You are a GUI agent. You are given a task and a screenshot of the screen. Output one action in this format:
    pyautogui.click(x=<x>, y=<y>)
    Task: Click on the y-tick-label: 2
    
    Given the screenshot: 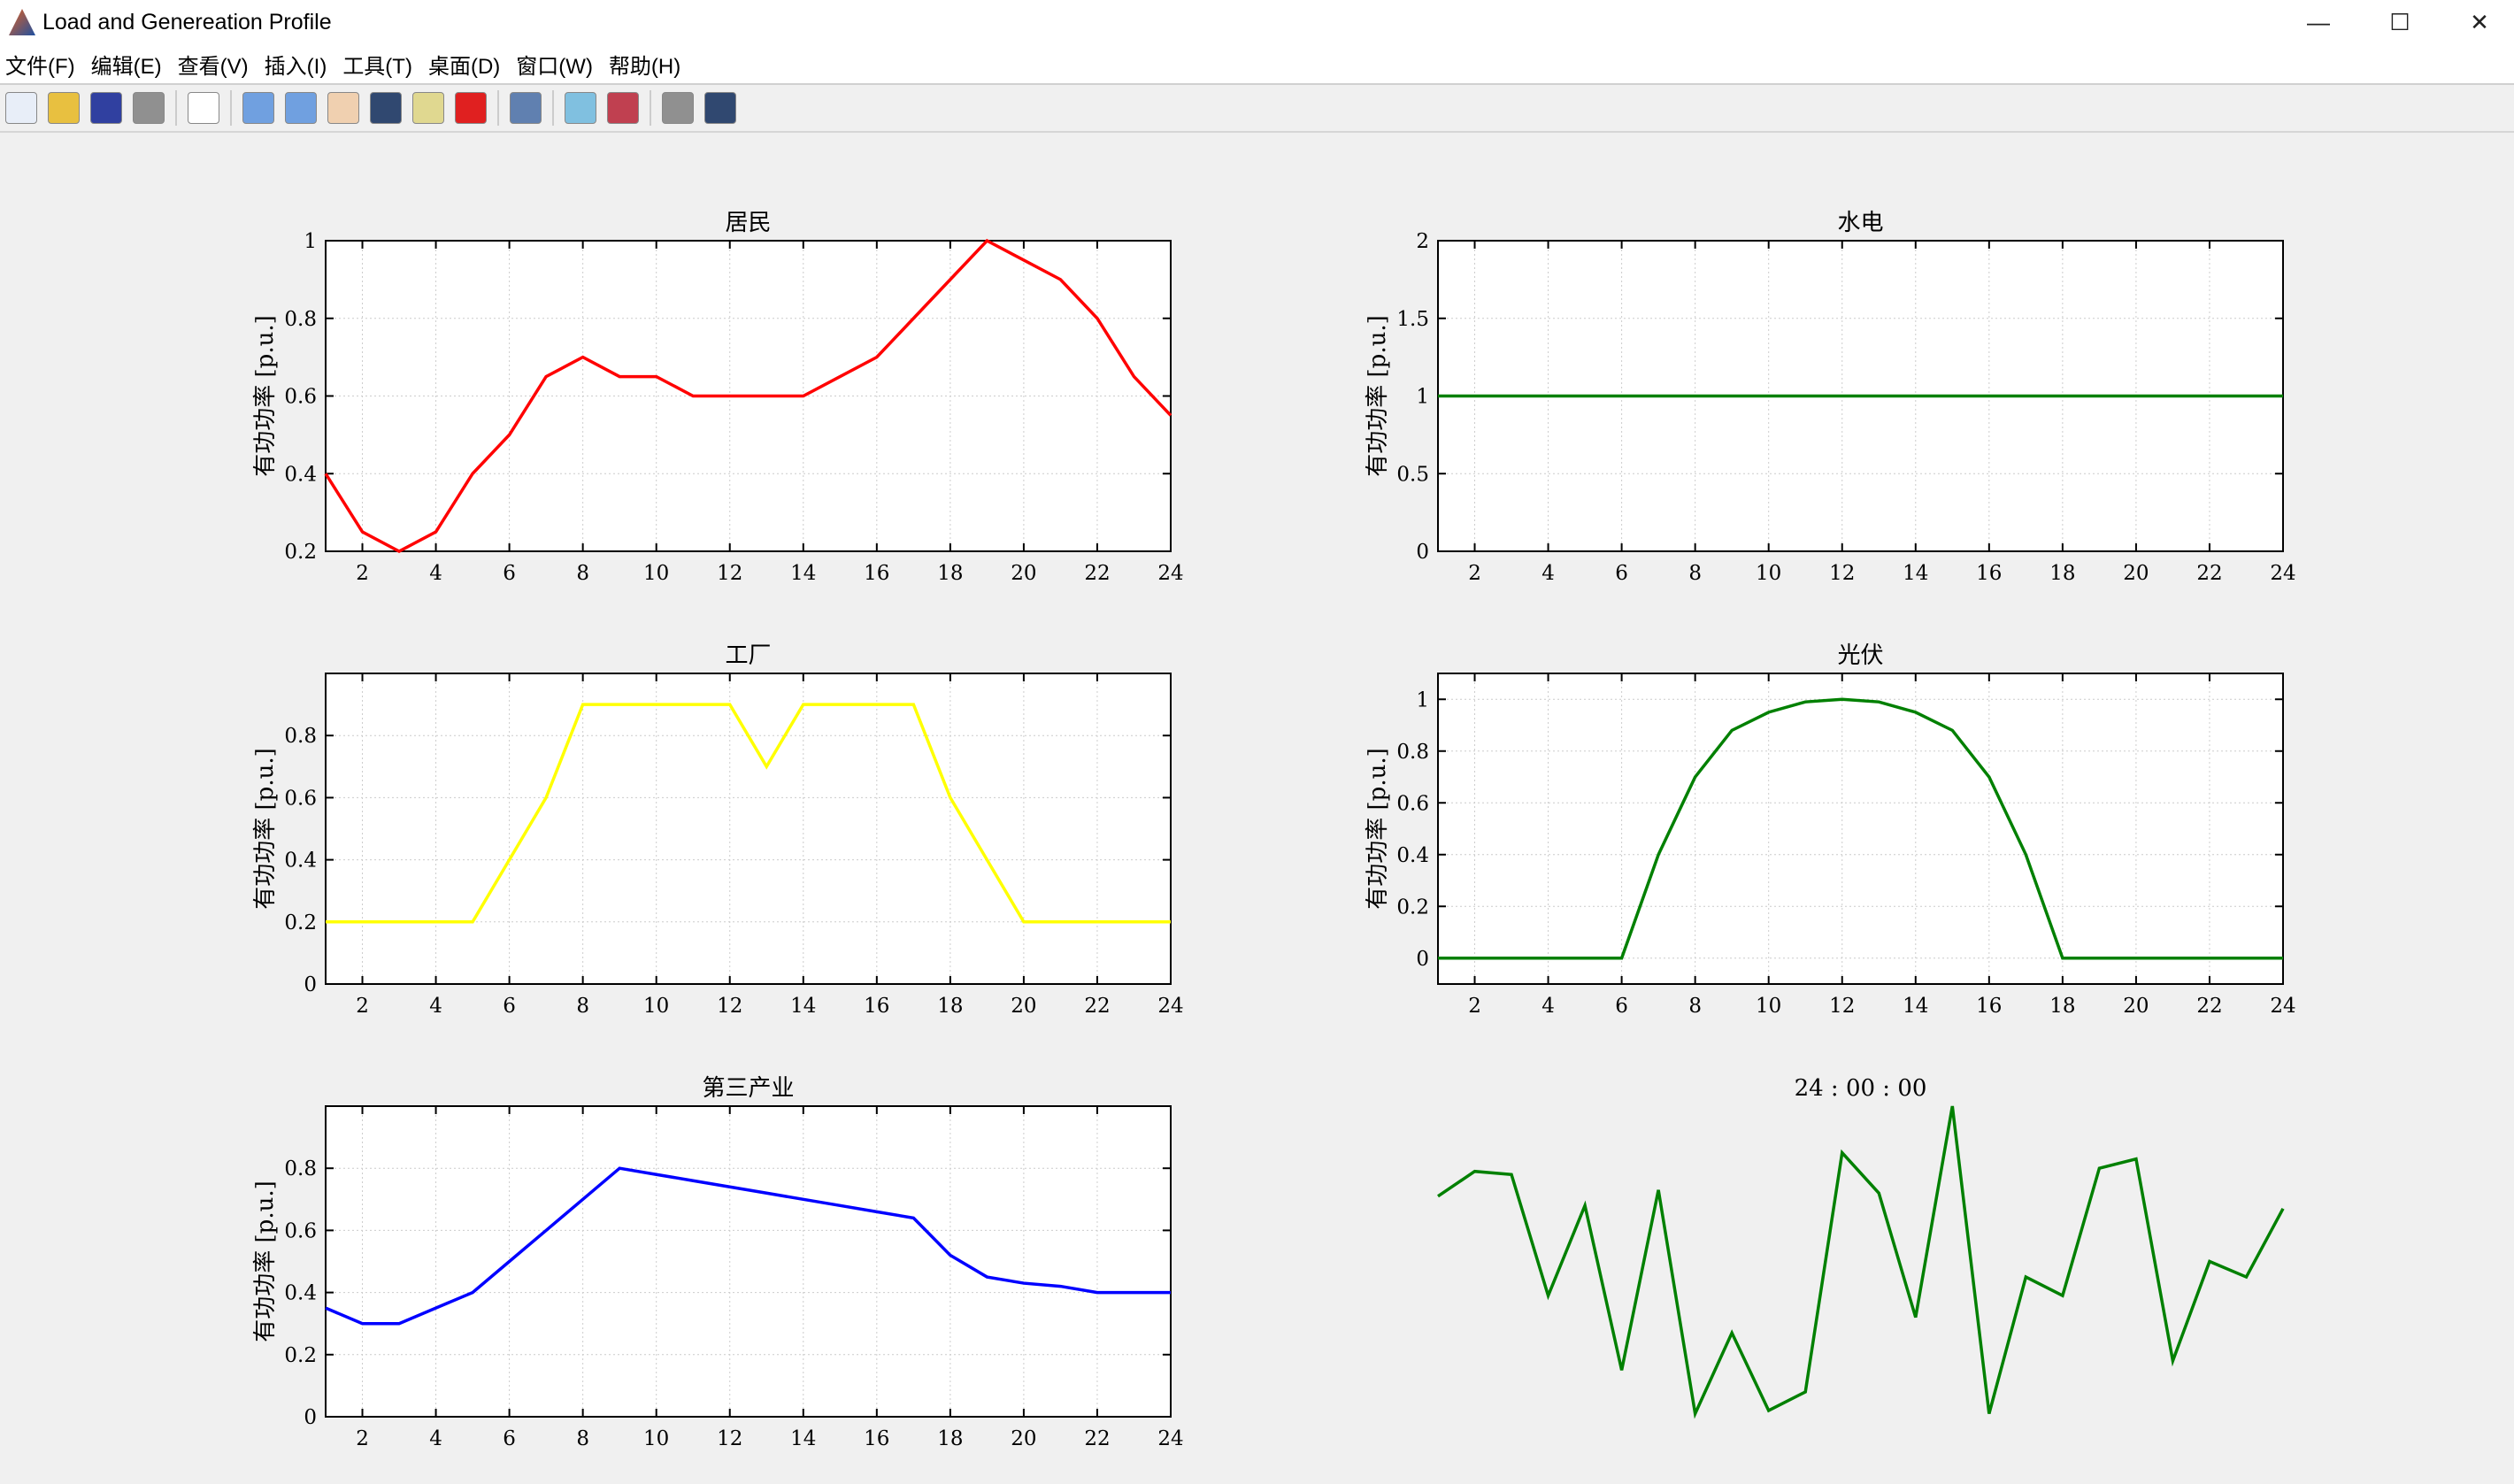 What is the action you would take?
    pyautogui.click(x=1422, y=242)
    